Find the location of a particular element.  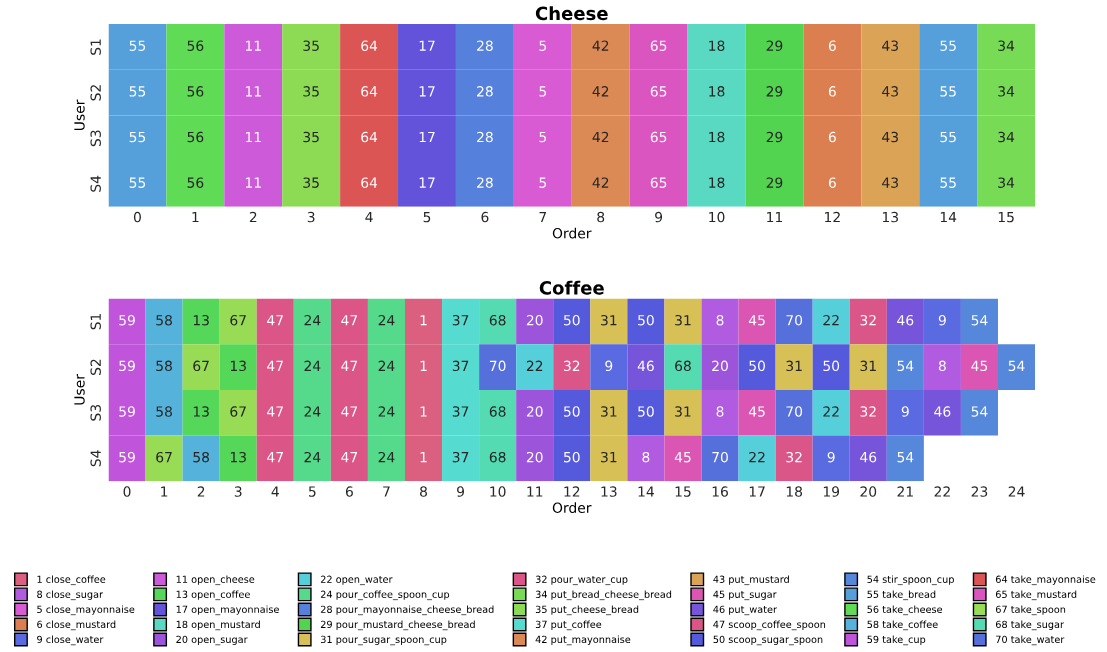

x-tick-label: 16 is located at coordinates (720, 491).